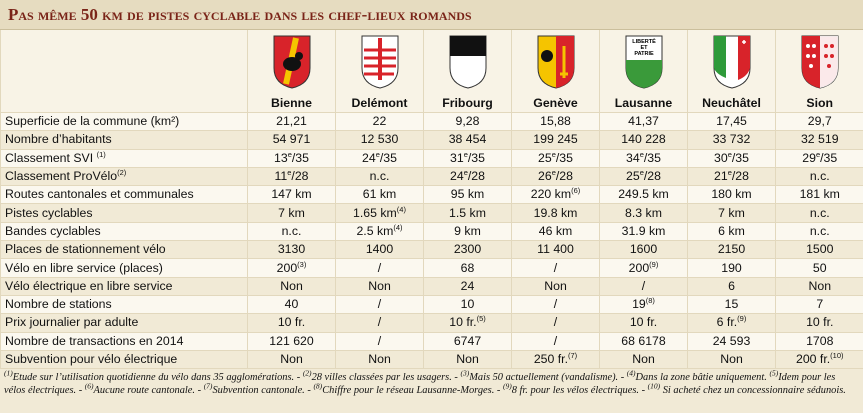  Describe the element at coordinates (555, 213) in the screenshot. I see `cell: 19.8 km` at that location.